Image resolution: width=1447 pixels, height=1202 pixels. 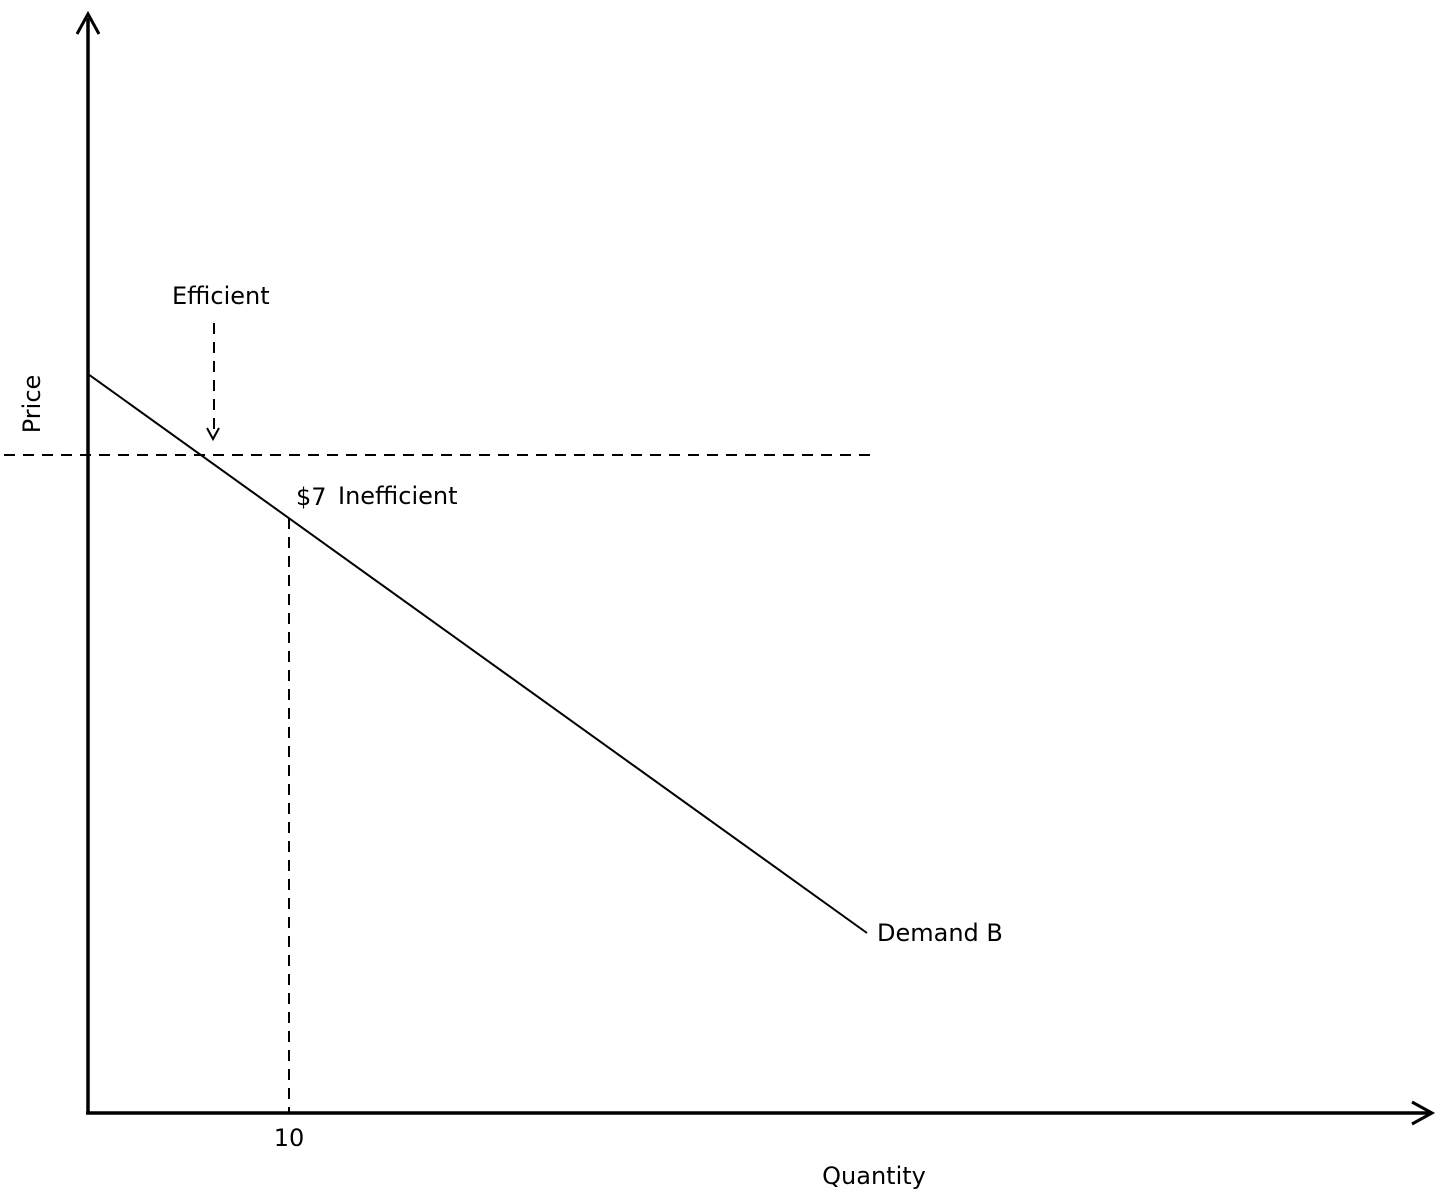 What do you see at coordinates (874, 1176) in the screenshot?
I see `x-axis-label: Quantity` at bounding box center [874, 1176].